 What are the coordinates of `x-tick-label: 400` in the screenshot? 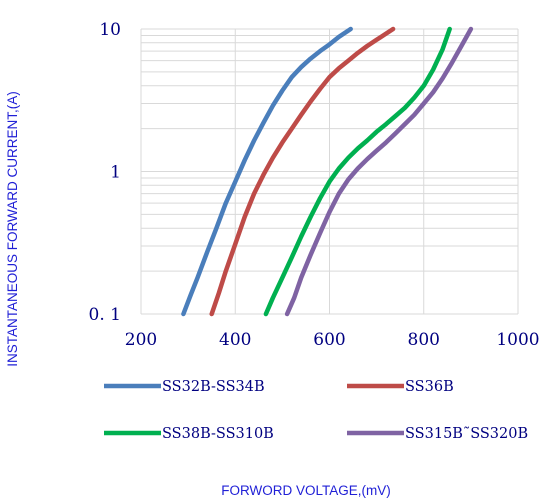 It's located at (235, 340).